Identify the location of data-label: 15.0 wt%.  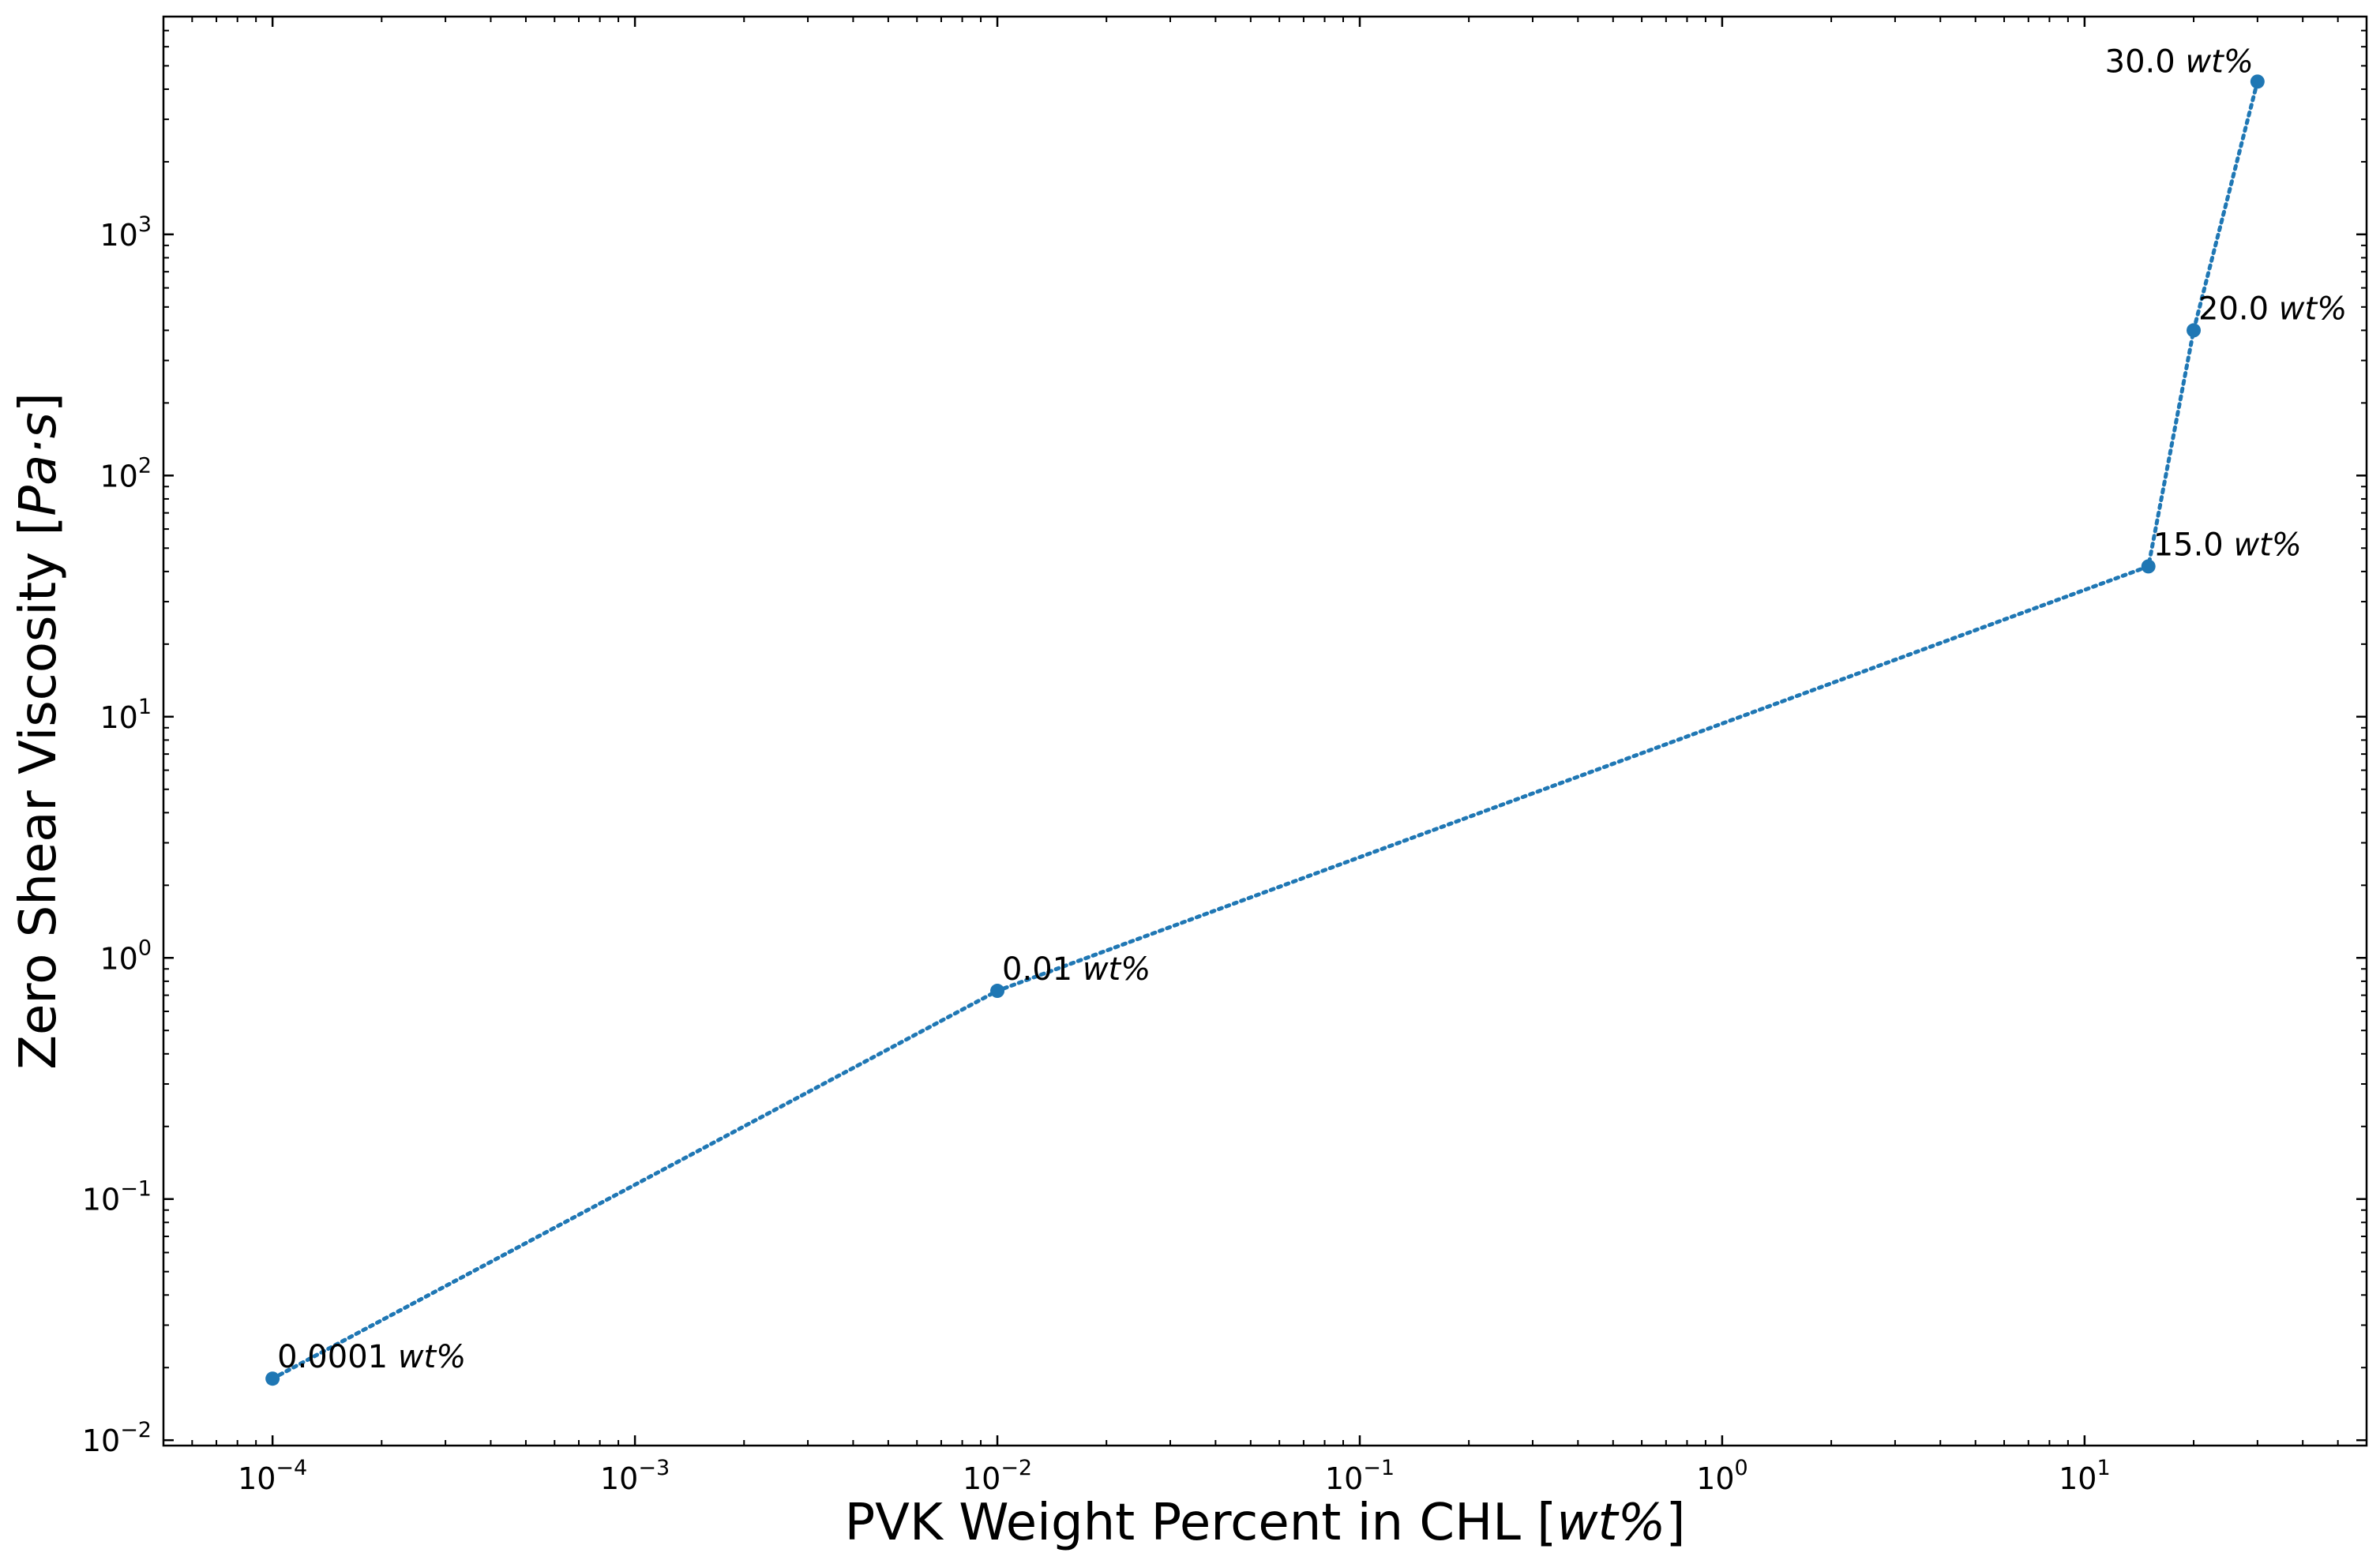
(2227, 545).